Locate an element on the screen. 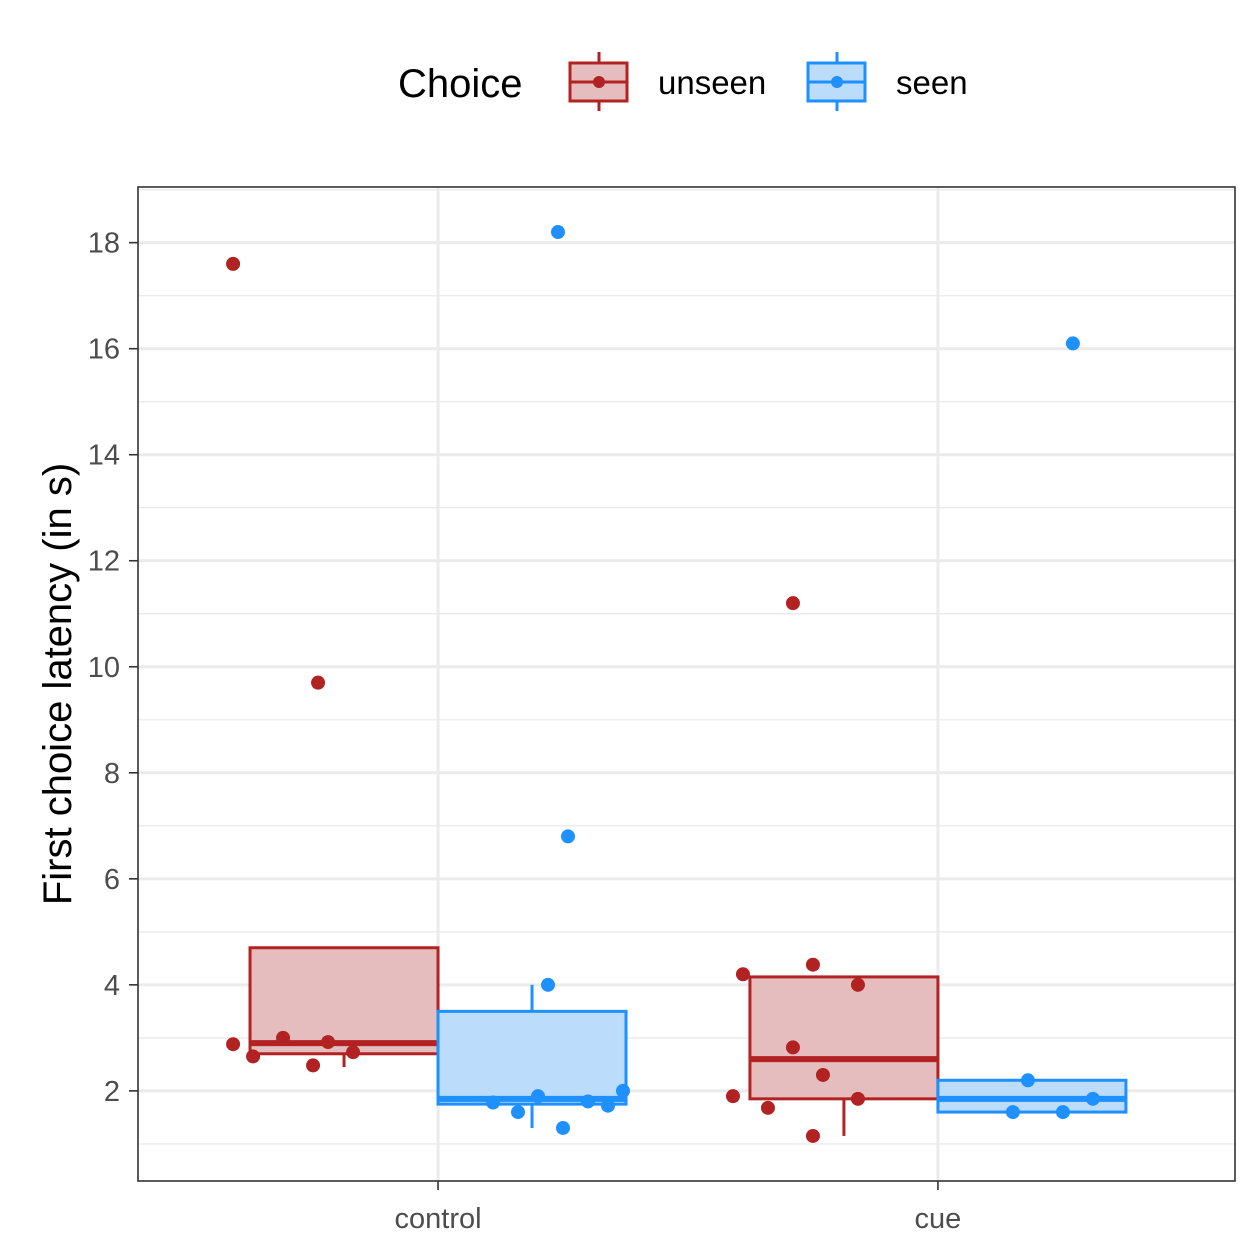  y-axis-title: First choice latency (in s) is located at coordinates (58, 684).